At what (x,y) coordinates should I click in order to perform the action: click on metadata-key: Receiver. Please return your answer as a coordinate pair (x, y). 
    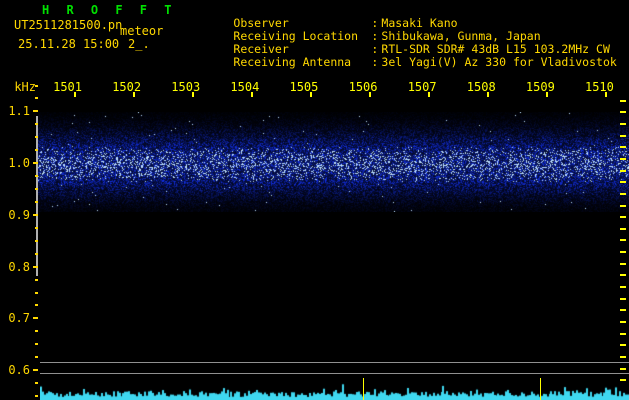
    Looking at the image, I should click on (261, 49).